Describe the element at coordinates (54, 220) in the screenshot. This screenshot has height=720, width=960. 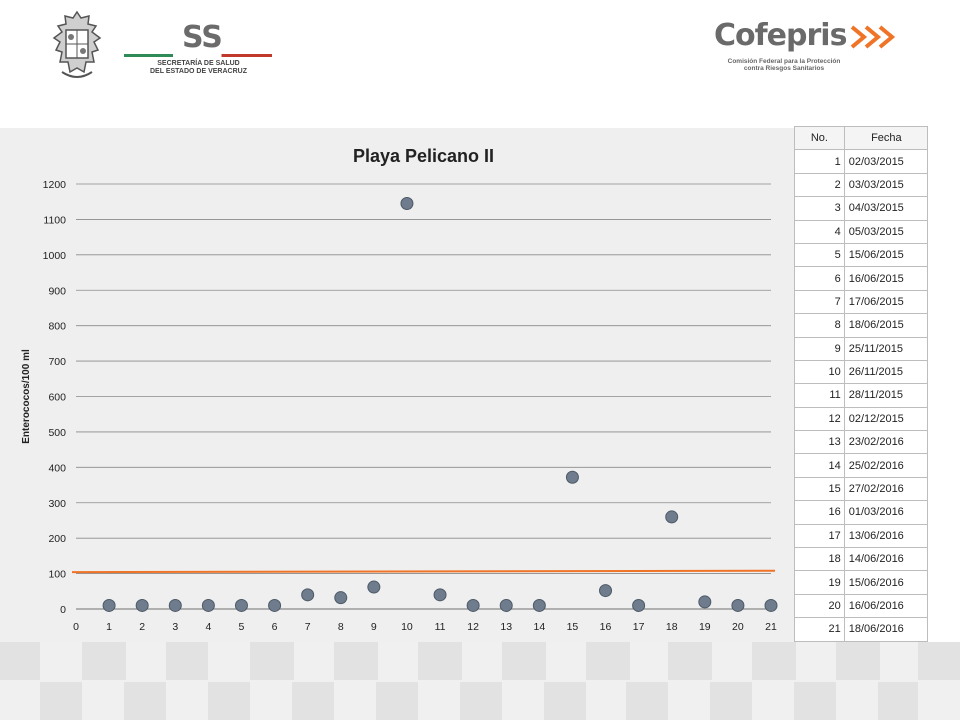
I see `y-tick-label: 1100` at that location.